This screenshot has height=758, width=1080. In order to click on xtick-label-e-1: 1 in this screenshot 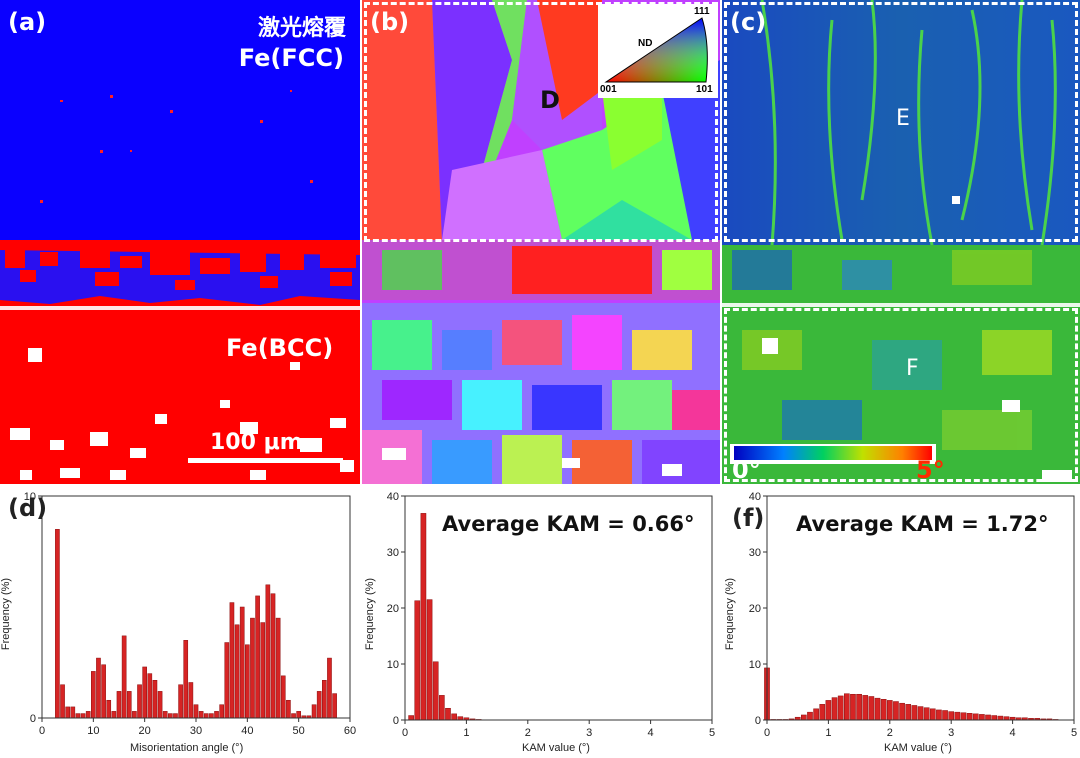, I will do `click(466, 733)`.